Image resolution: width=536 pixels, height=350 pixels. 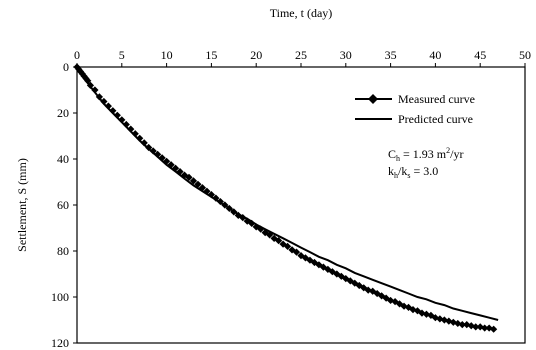 What do you see at coordinates (413, 172) in the screenshot?
I see `annotation-kh-ks: kh/ks = 3.0` at bounding box center [413, 172].